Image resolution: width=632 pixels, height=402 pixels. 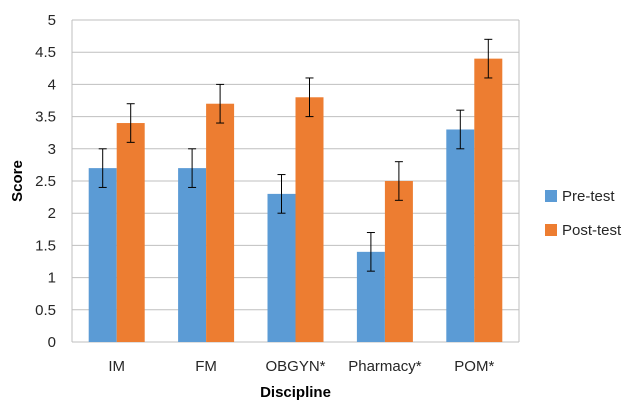 I want to click on legend-label: Pre-test, so click(x=588, y=196).